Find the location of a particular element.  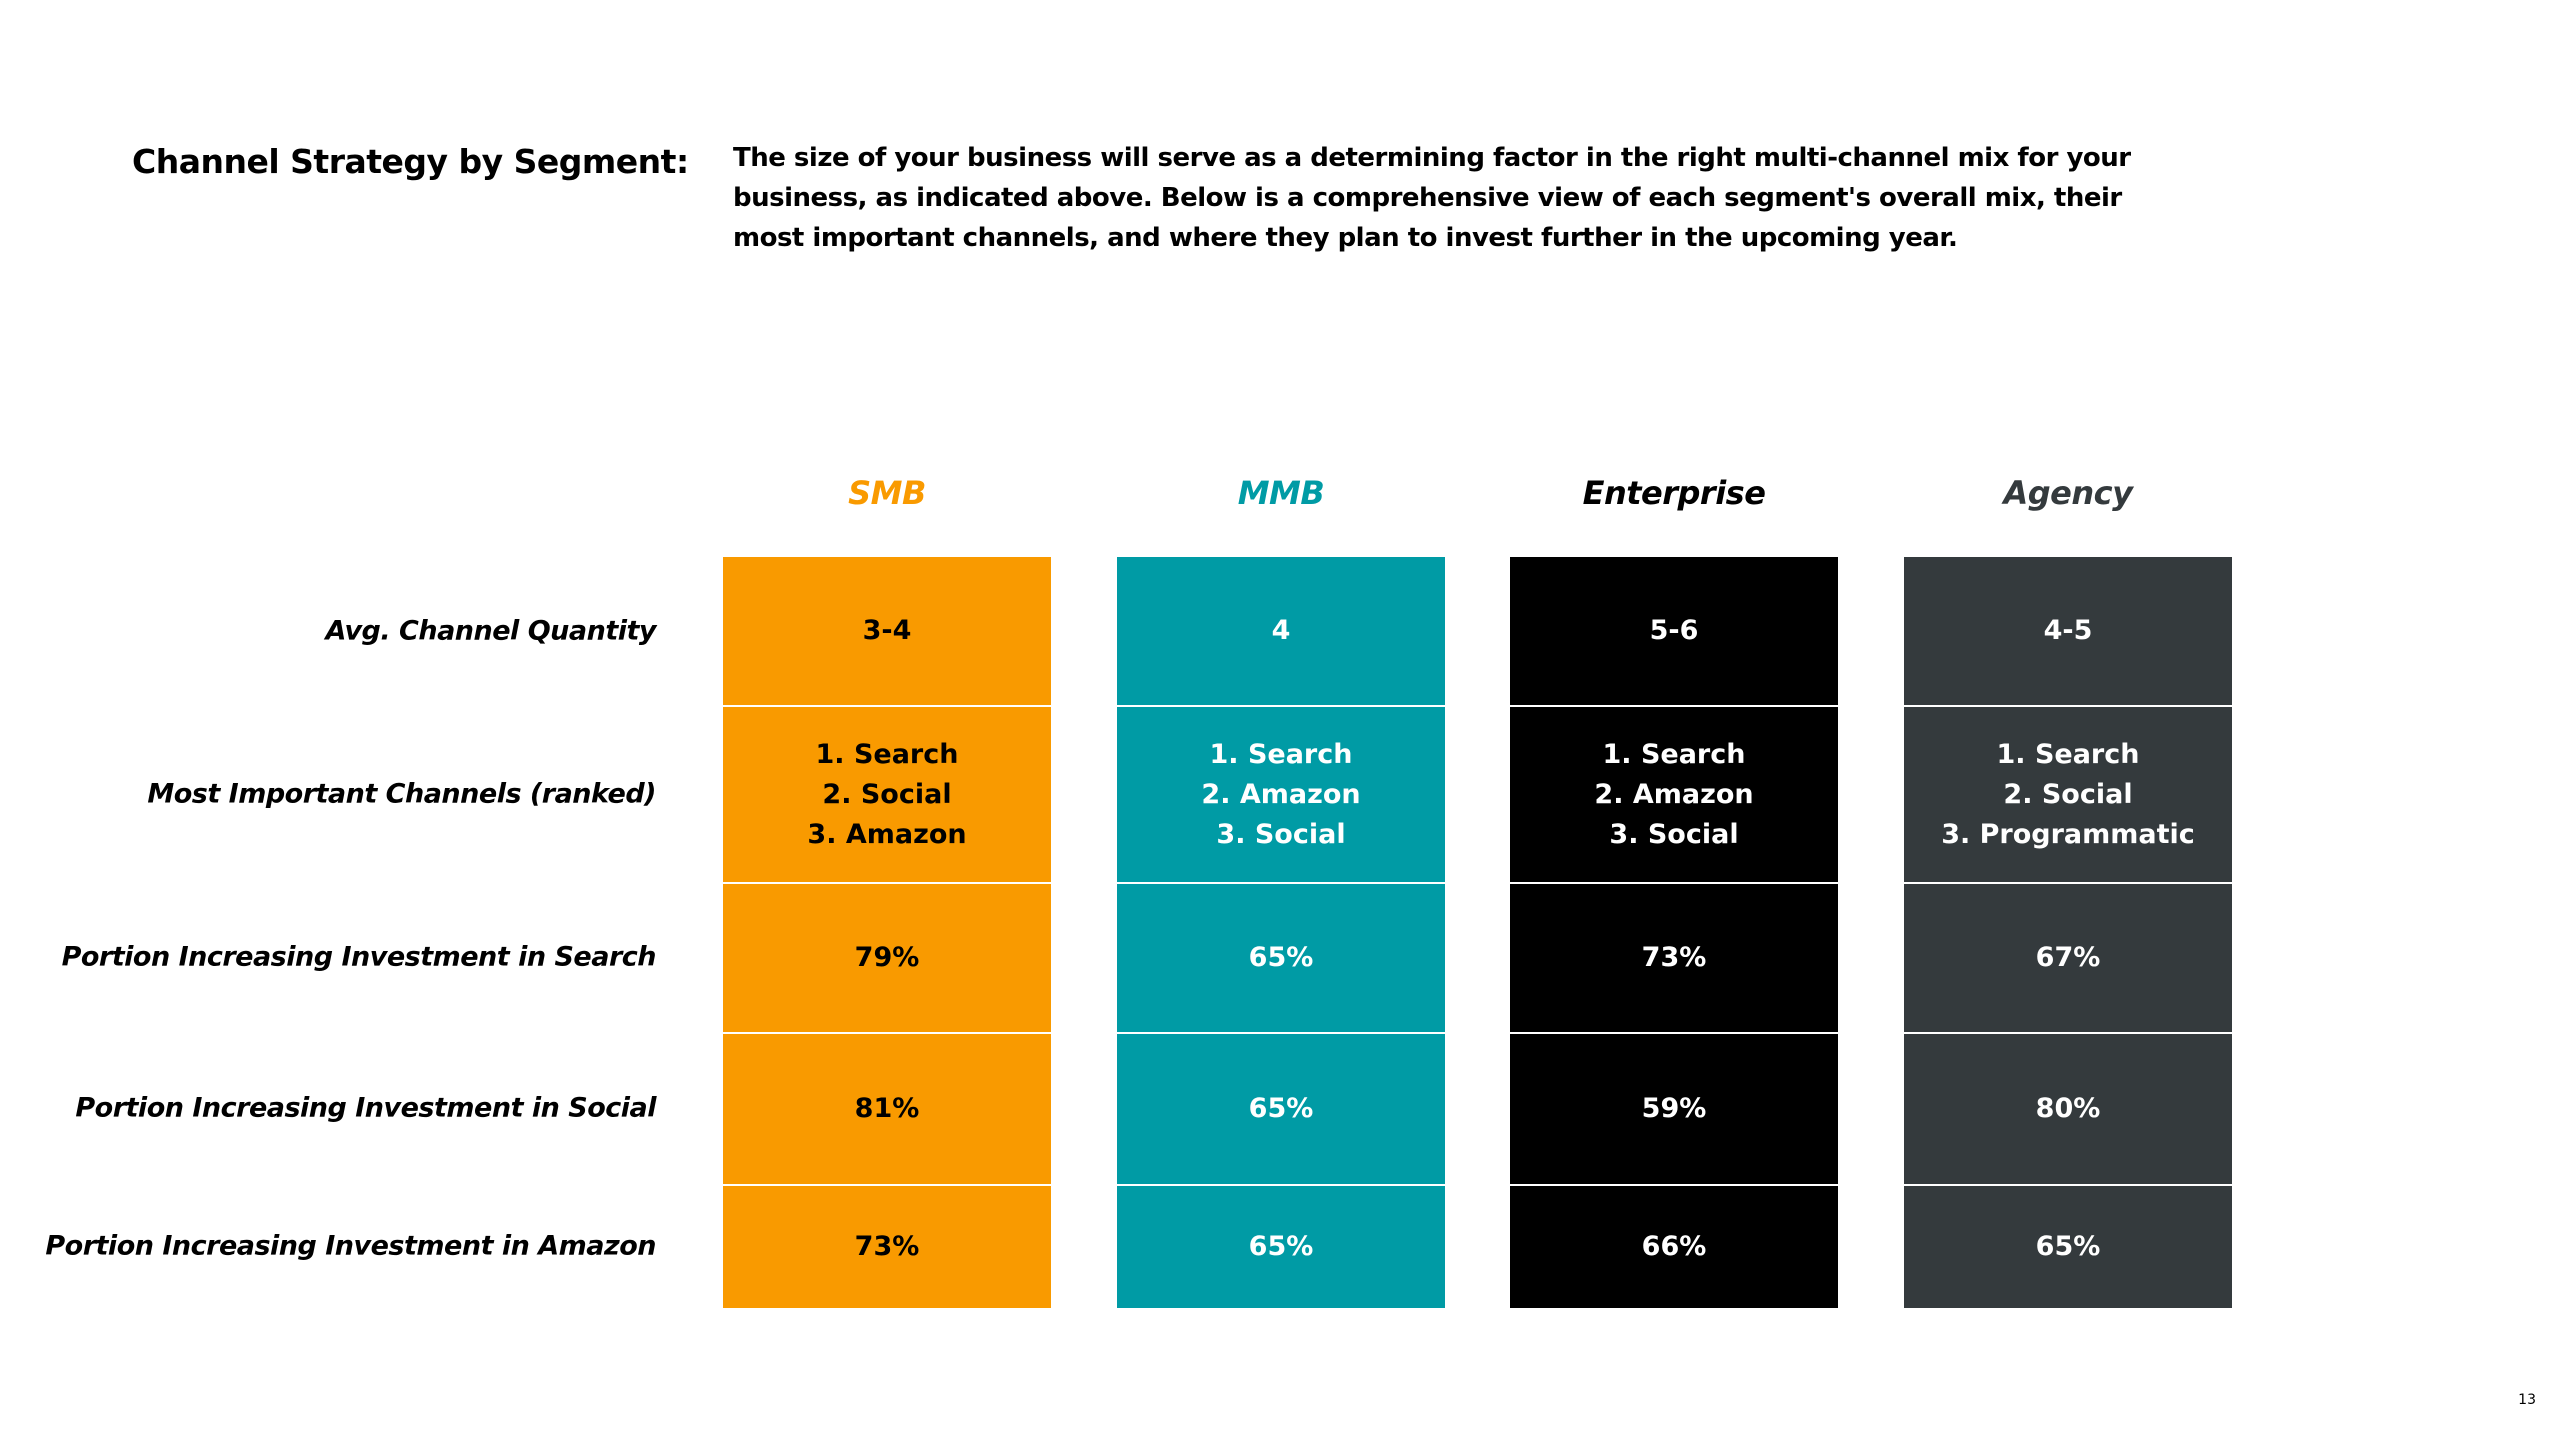

page-number: 13 is located at coordinates (2527, 1400).